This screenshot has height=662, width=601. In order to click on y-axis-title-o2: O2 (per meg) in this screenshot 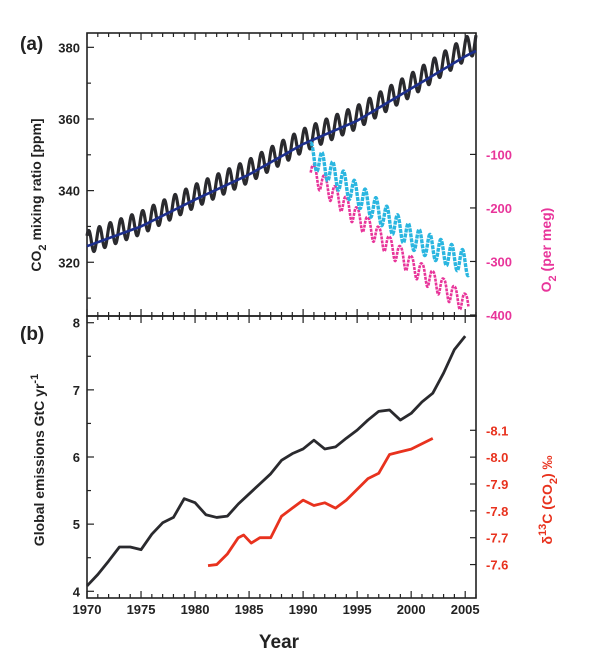, I will do `click(548, 250)`.